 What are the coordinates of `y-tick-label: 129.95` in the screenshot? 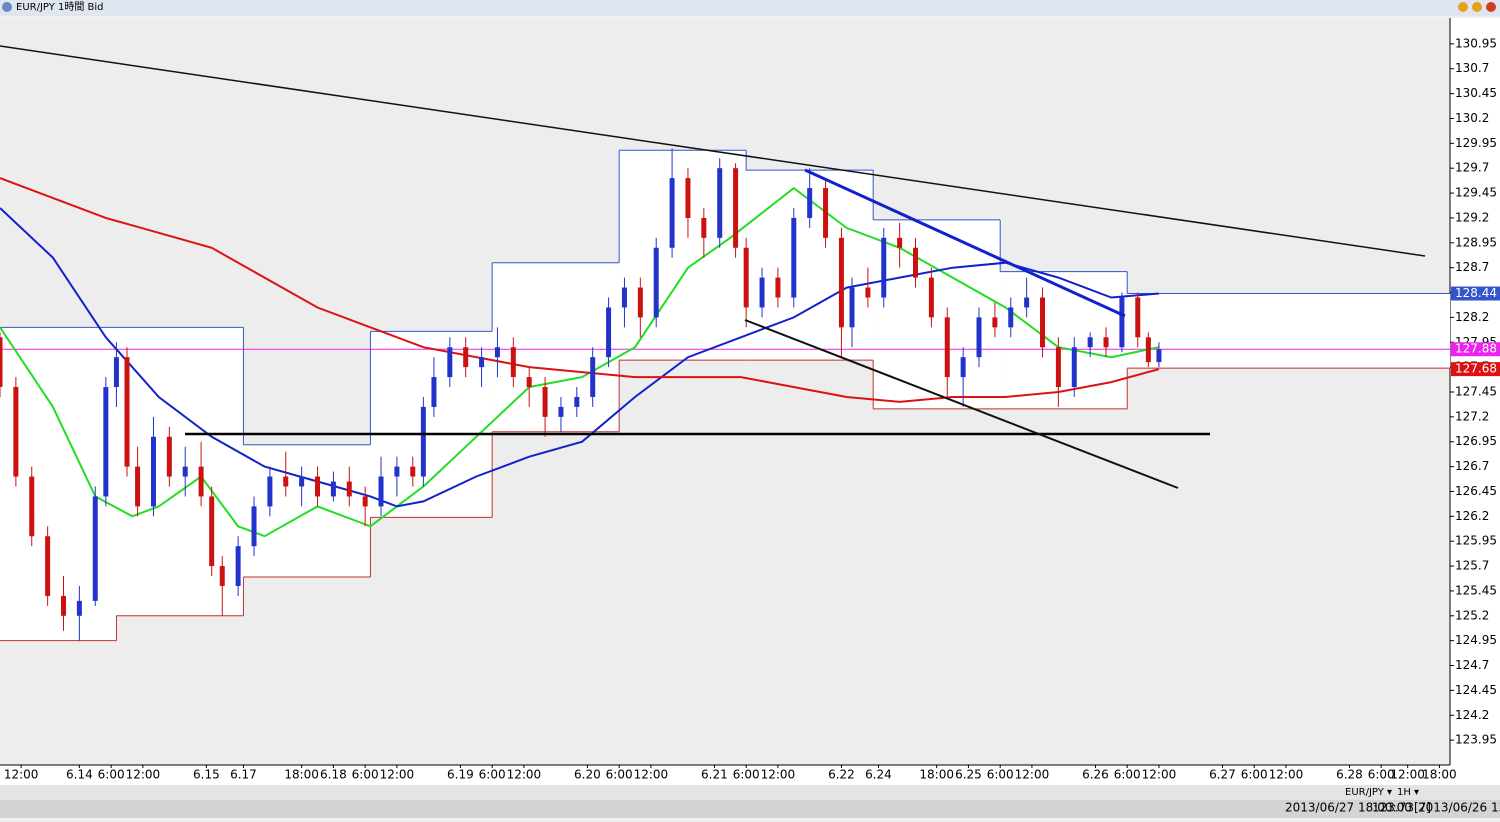 It's located at (1476, 143).